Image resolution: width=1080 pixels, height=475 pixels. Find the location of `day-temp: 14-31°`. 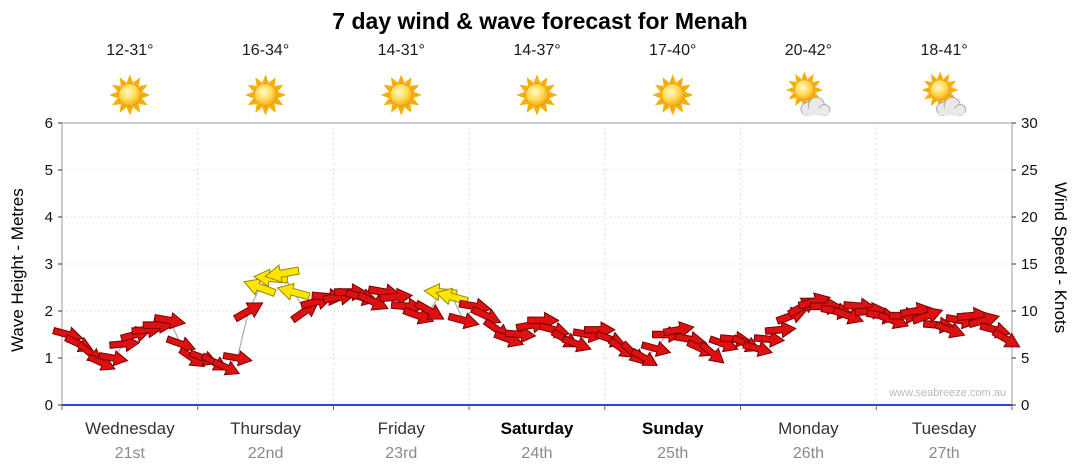

day-temp: 14-31° is located at coordinates (401, 50).